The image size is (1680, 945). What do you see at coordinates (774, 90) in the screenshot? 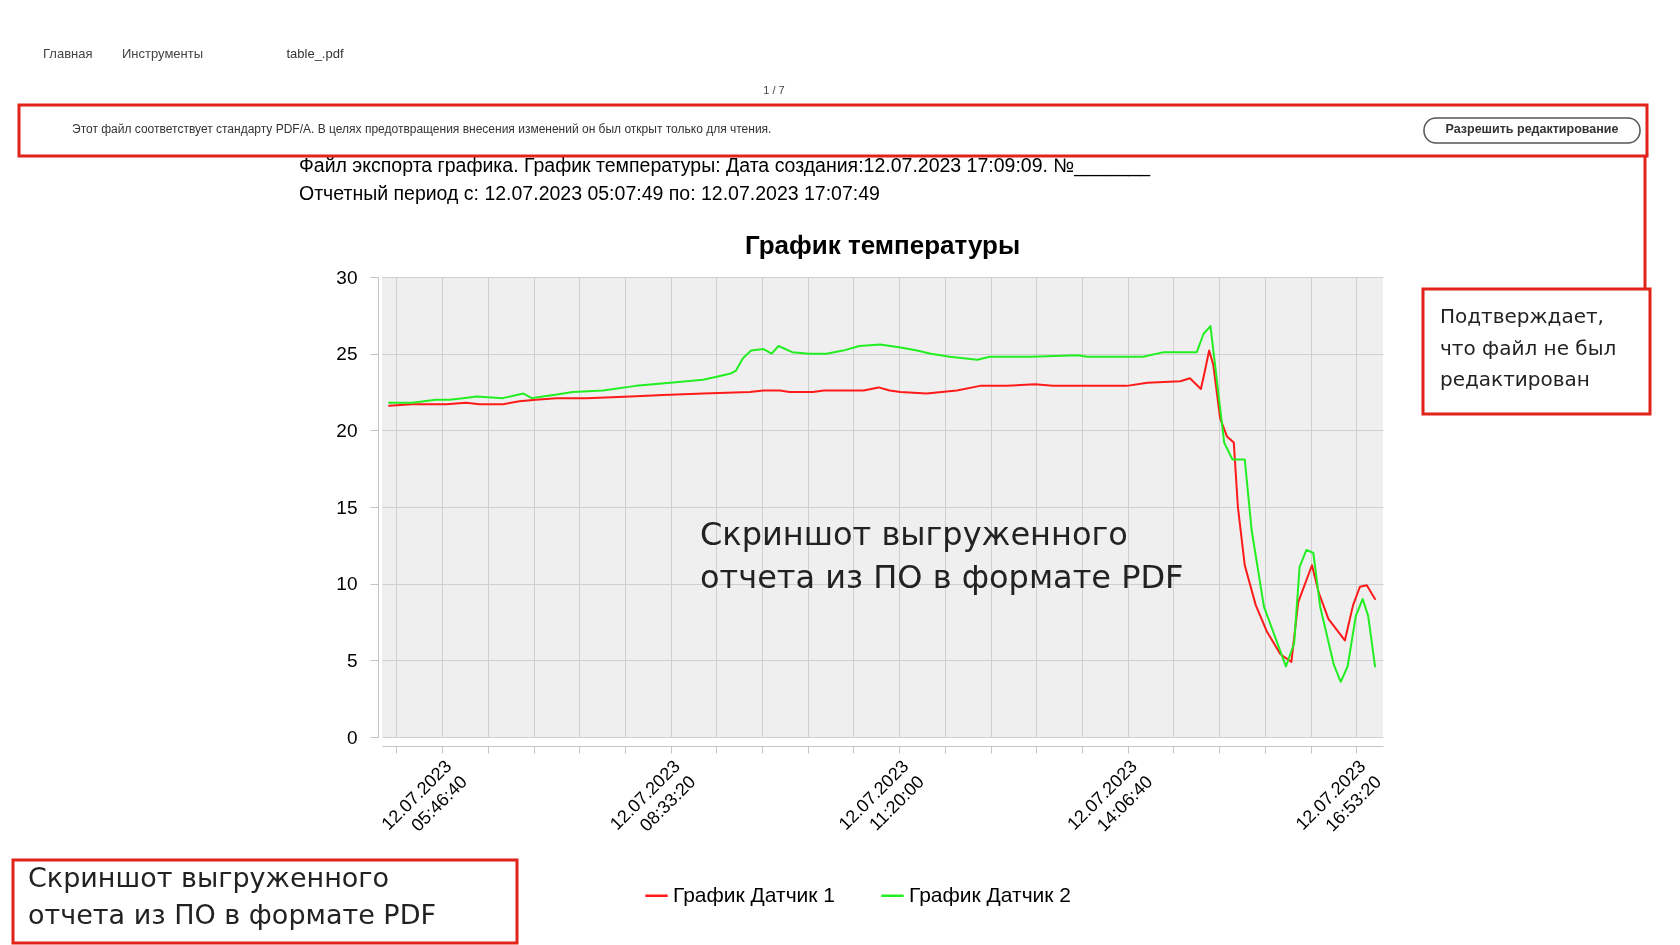
I see `text: 1 / 7` at bounding box center [774, 90].